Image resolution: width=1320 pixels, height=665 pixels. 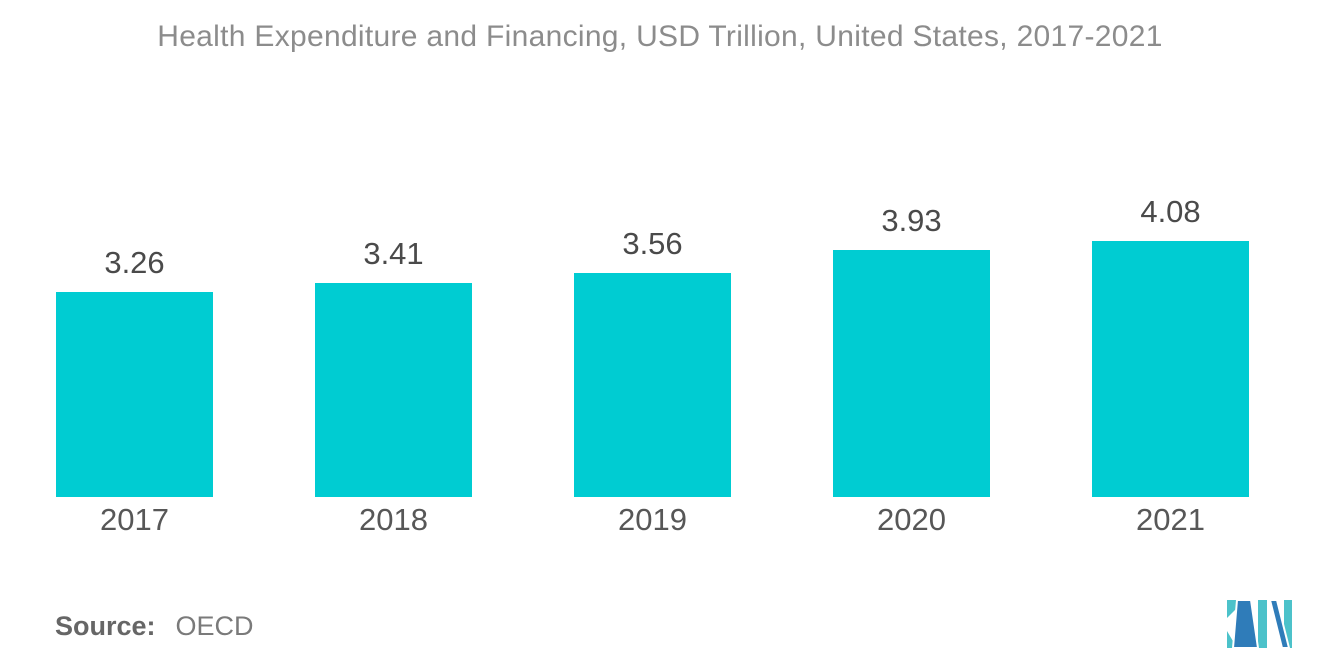 I want to click on bar-value-label: 3.93, so click(x=911, y=220).